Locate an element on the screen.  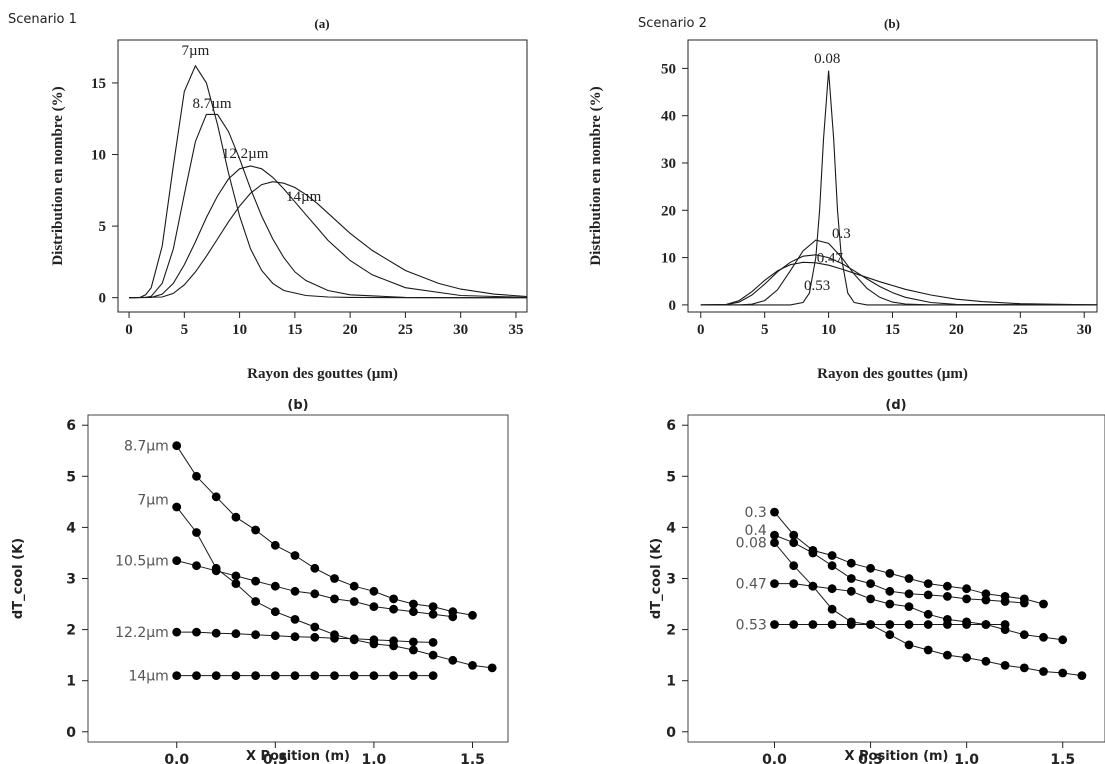
series-label: 0.3 is located at coordinates (841, 234).